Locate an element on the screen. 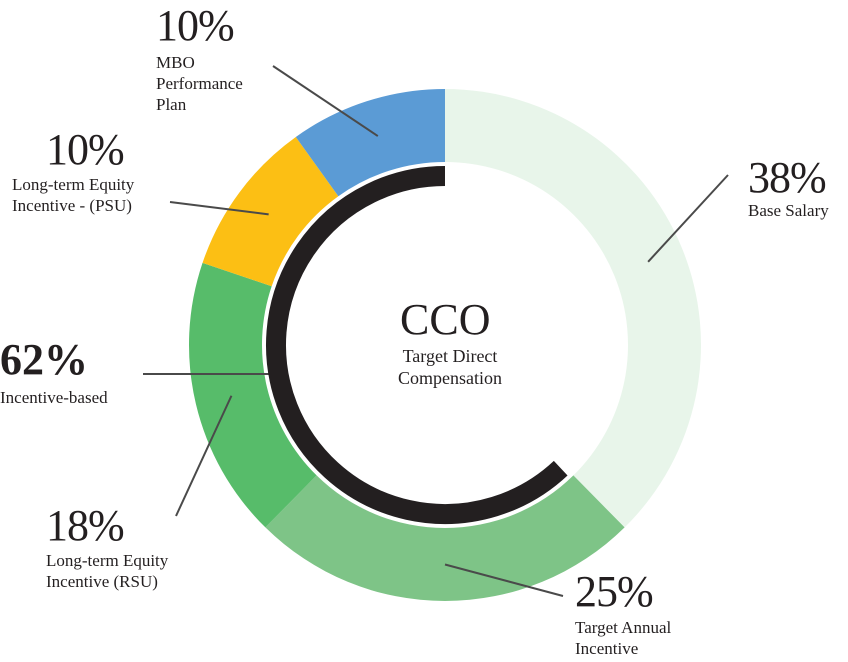  leader-line-rsu is located at coordinates (204, 456).